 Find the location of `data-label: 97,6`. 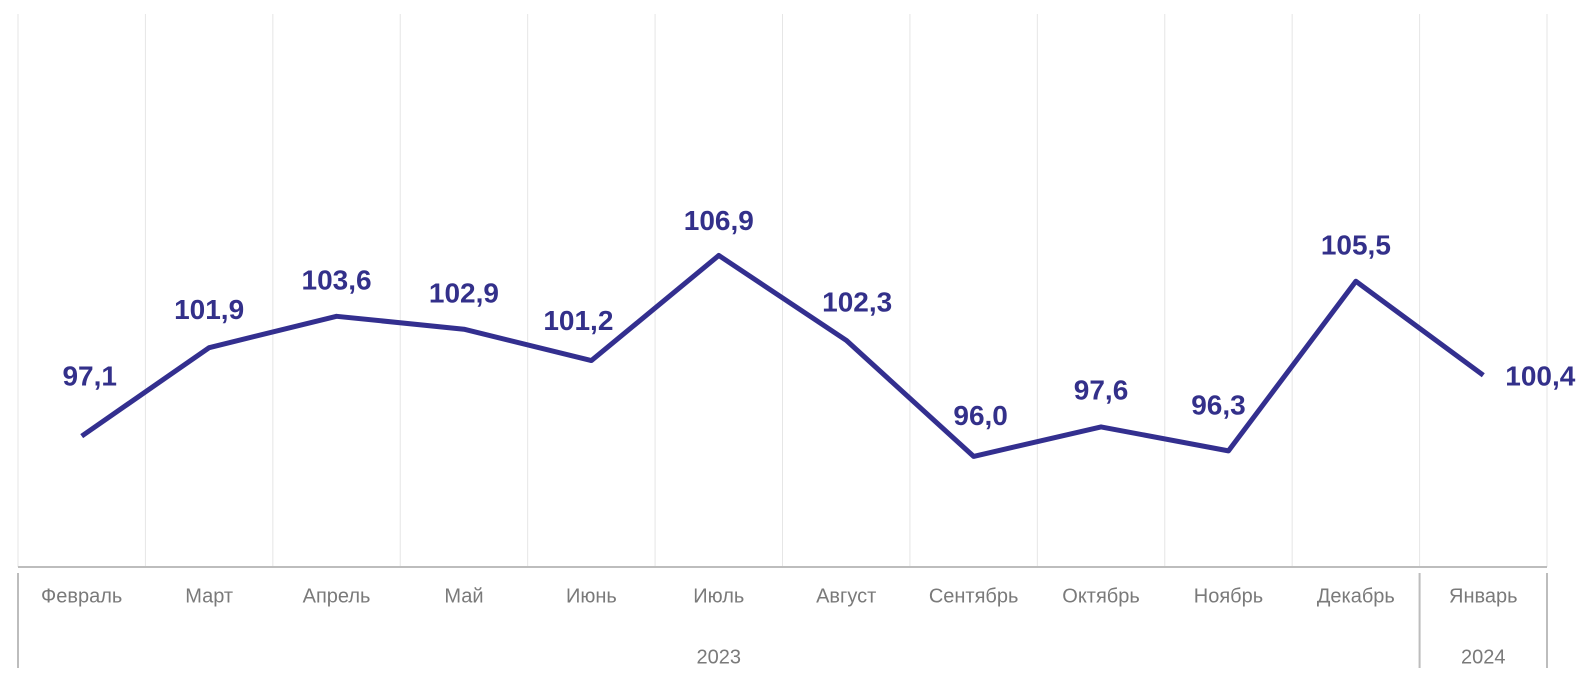

data-label: 97,6 is located at coordinates (1101, 389).